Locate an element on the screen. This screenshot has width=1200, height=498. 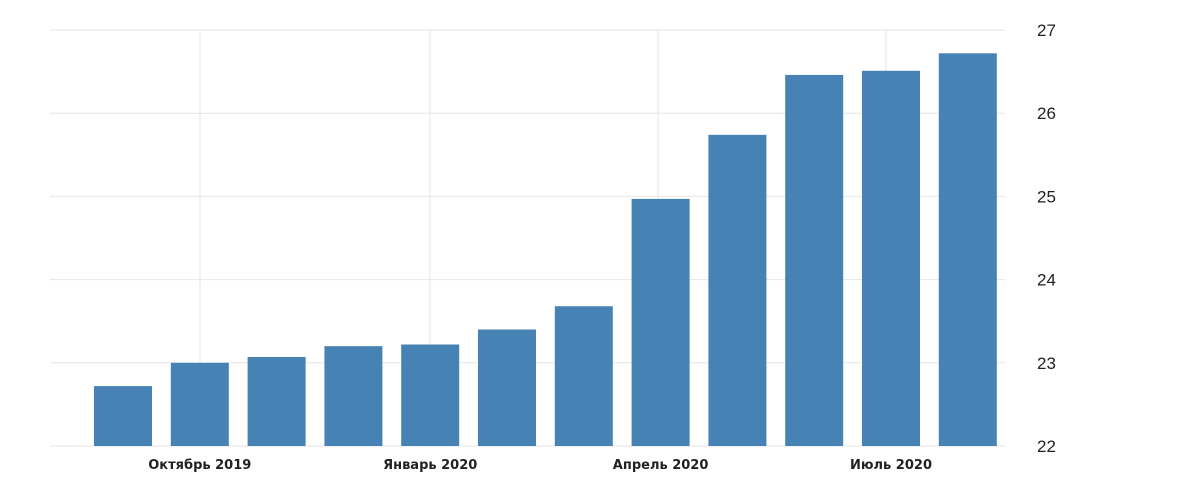
y-tick-label: 26 is located at coordinates (1046, 113).